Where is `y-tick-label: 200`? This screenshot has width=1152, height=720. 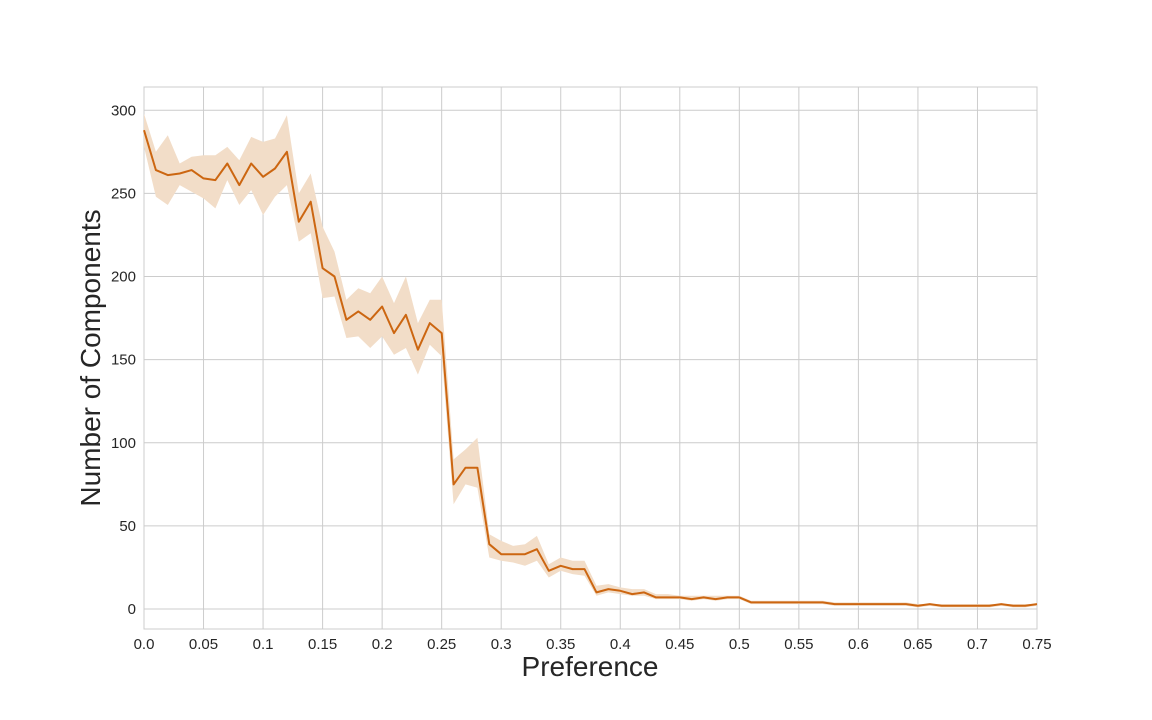
y-tick-label: 200 is located at coordinates (123, 277).